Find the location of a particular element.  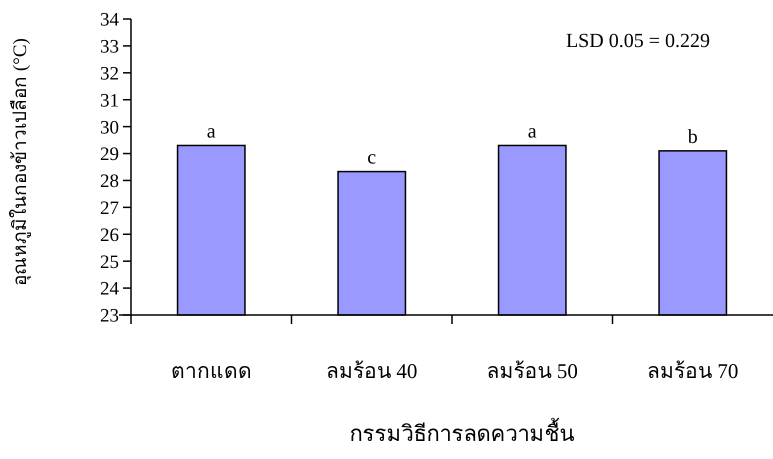

y-tick-label: 25 is located at coordinates (109, 262).